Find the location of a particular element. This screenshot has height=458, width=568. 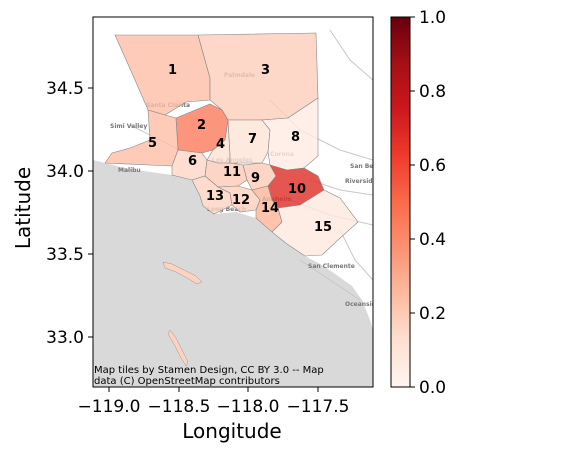

colorbar-tick-label: 0.0 is located at coordinates (432, 388).